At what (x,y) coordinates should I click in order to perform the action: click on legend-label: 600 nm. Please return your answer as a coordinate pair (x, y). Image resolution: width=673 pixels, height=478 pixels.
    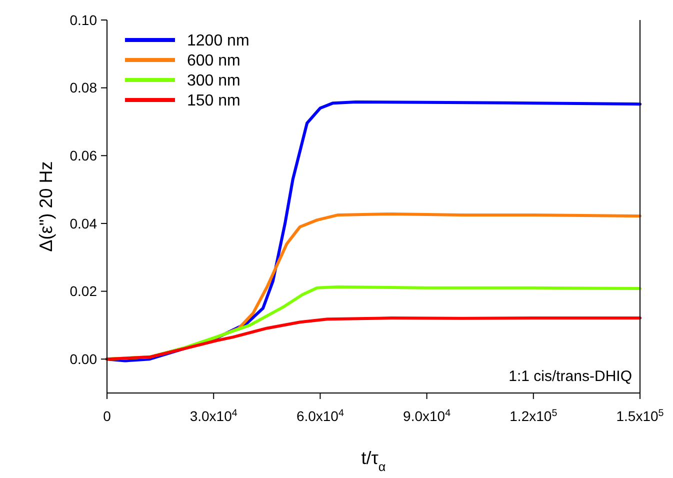
    Looking at the image, I should click on (213, 61).